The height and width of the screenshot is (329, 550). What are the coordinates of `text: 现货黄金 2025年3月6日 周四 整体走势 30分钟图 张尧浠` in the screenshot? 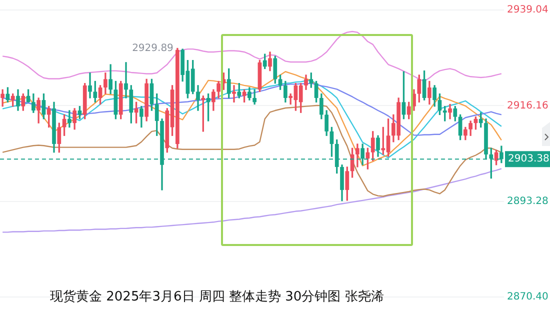 It's located at (217, 296).